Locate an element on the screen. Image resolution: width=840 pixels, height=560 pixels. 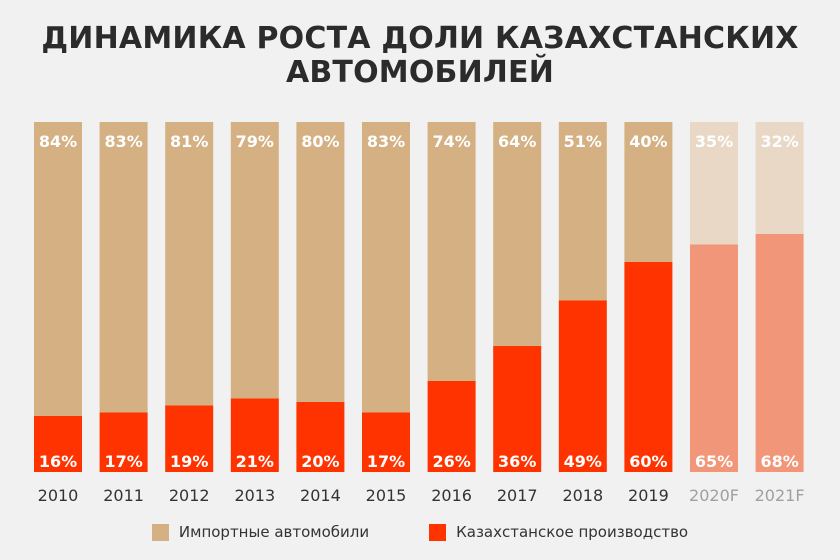
bar-local-2018 is located at coordinates (582, 386).